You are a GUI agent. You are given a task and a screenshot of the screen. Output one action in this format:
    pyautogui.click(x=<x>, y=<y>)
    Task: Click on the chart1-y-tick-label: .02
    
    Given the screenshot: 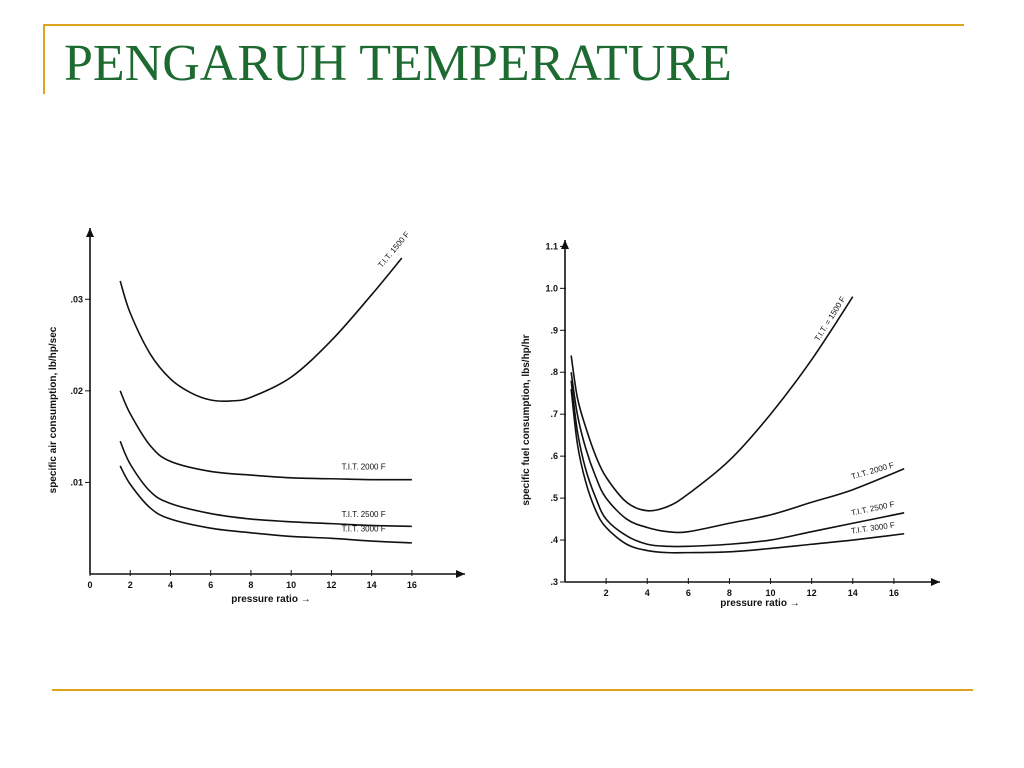 What is the action you would take?
    pyautogui.click(x=76, y=391)
    